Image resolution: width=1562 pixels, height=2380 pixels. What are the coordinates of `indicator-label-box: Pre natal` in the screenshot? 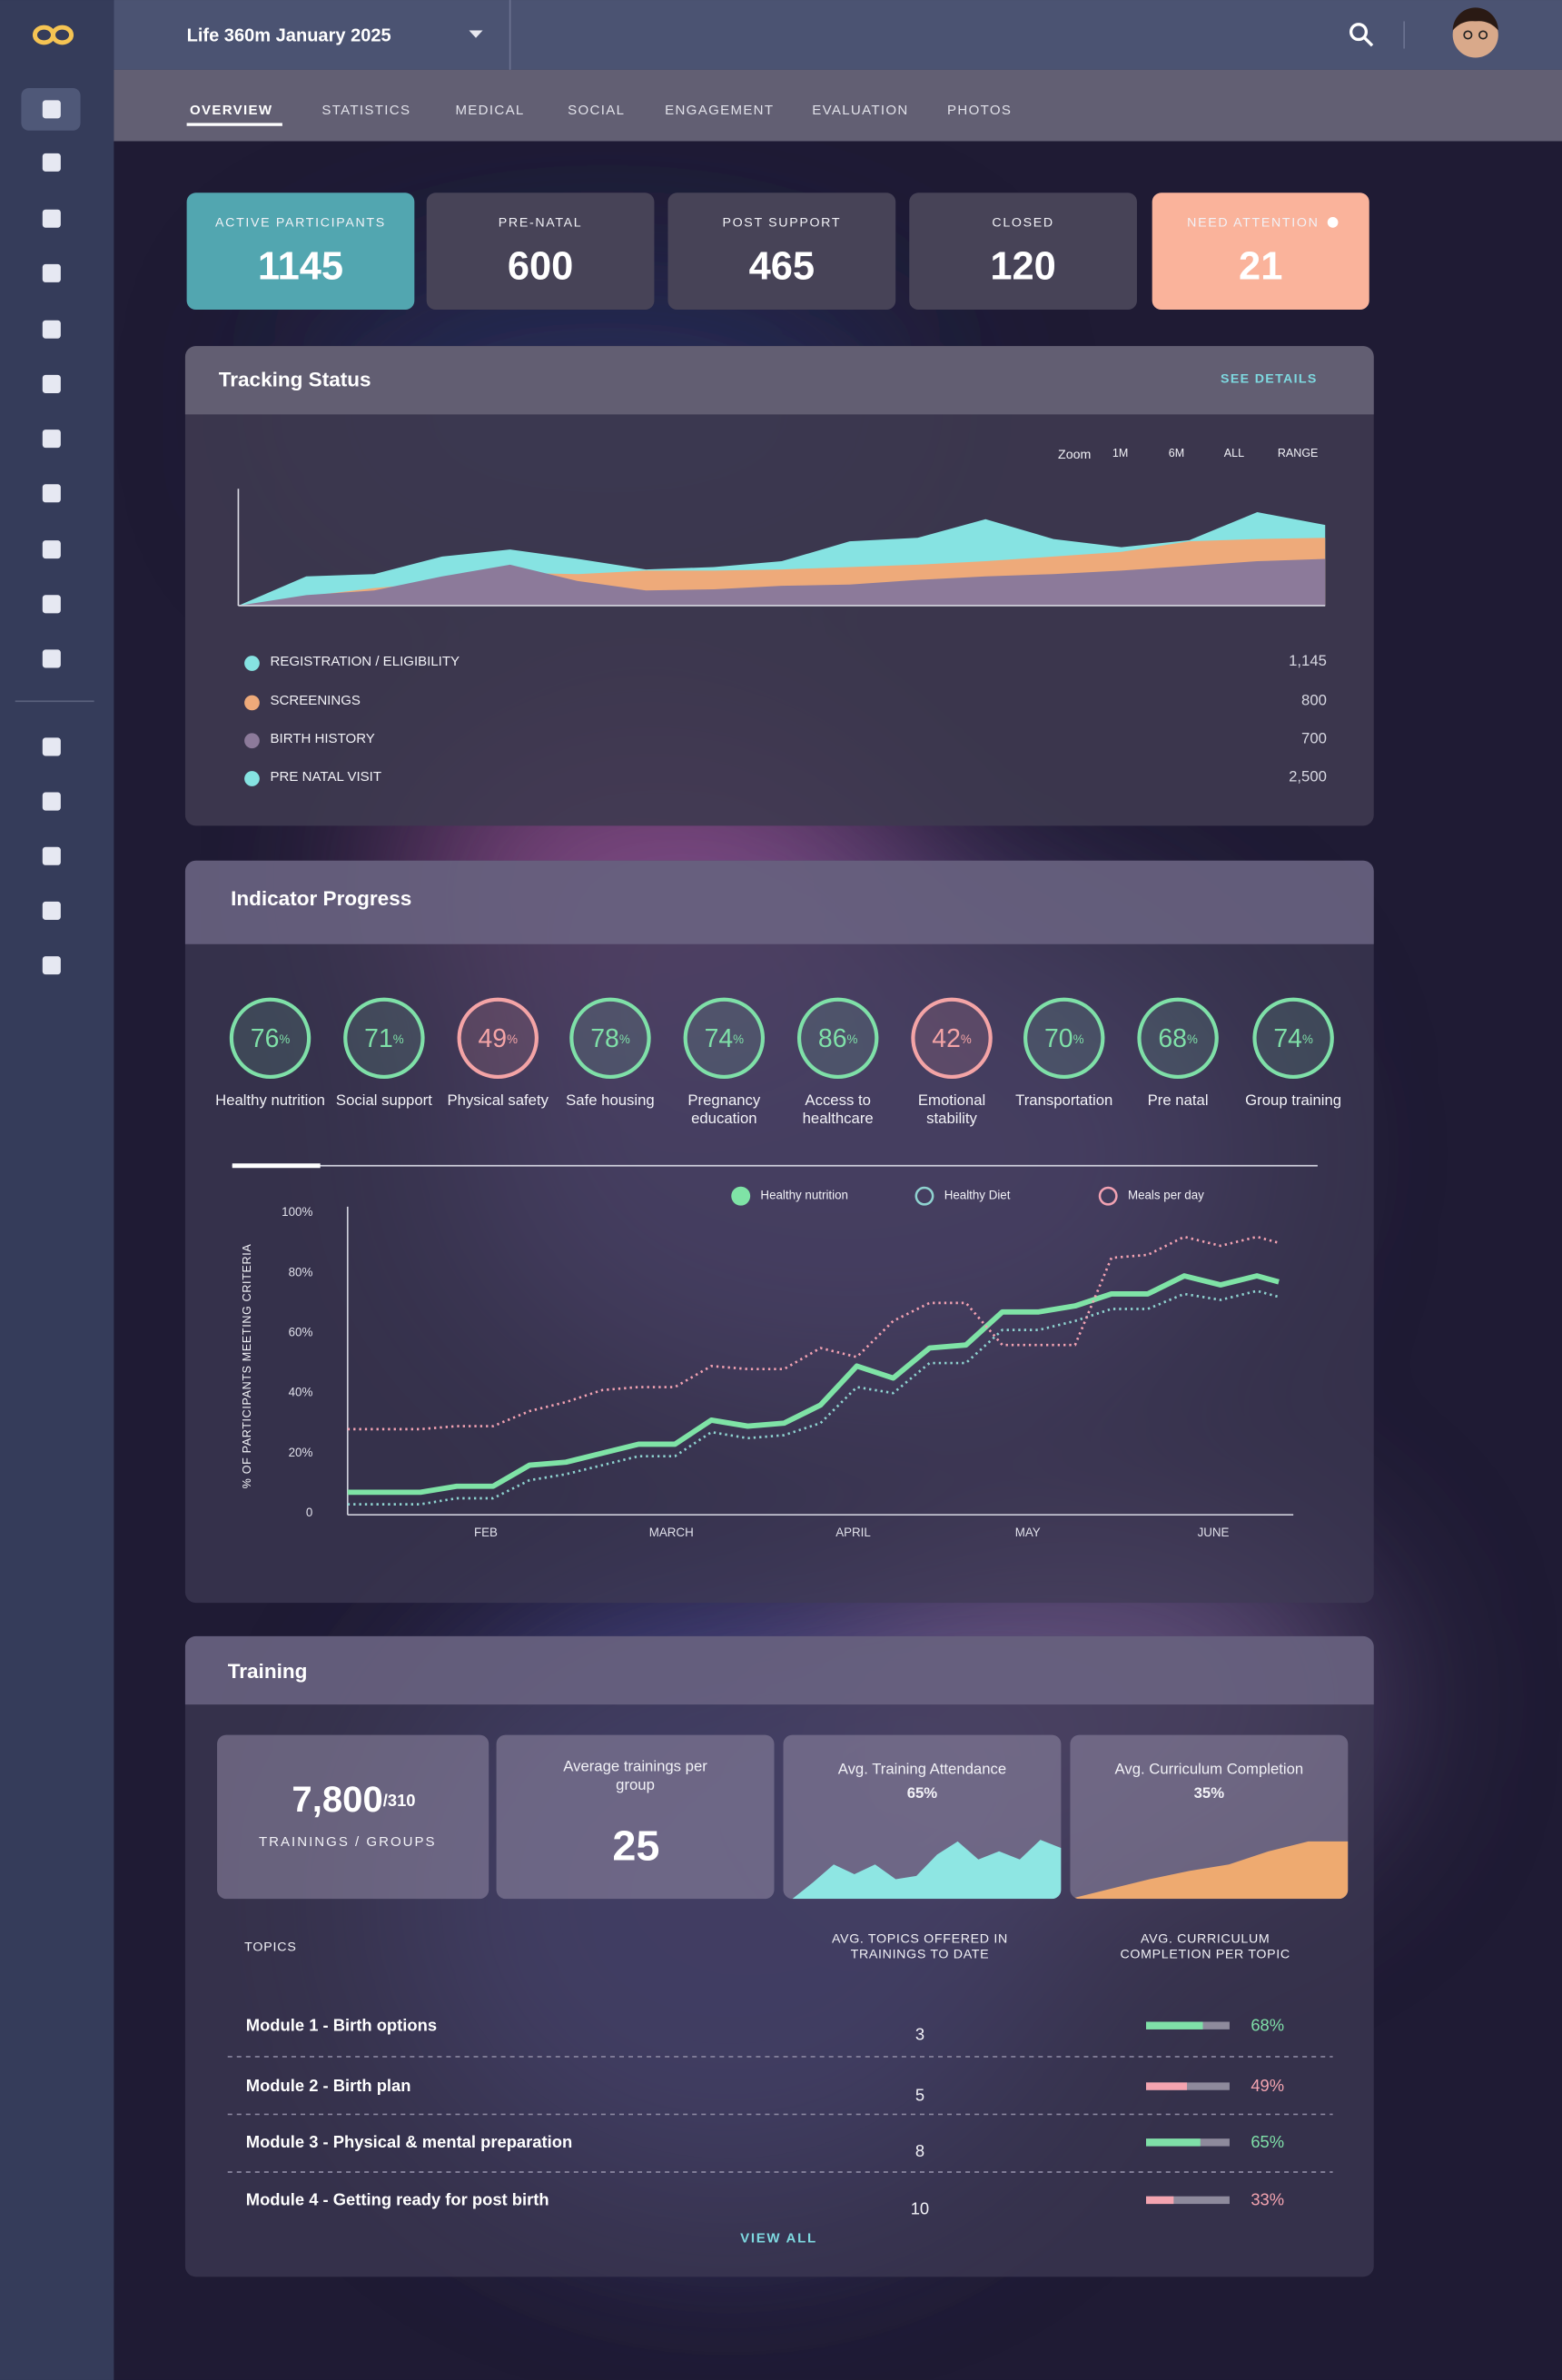 It's located at (1178, 1101).